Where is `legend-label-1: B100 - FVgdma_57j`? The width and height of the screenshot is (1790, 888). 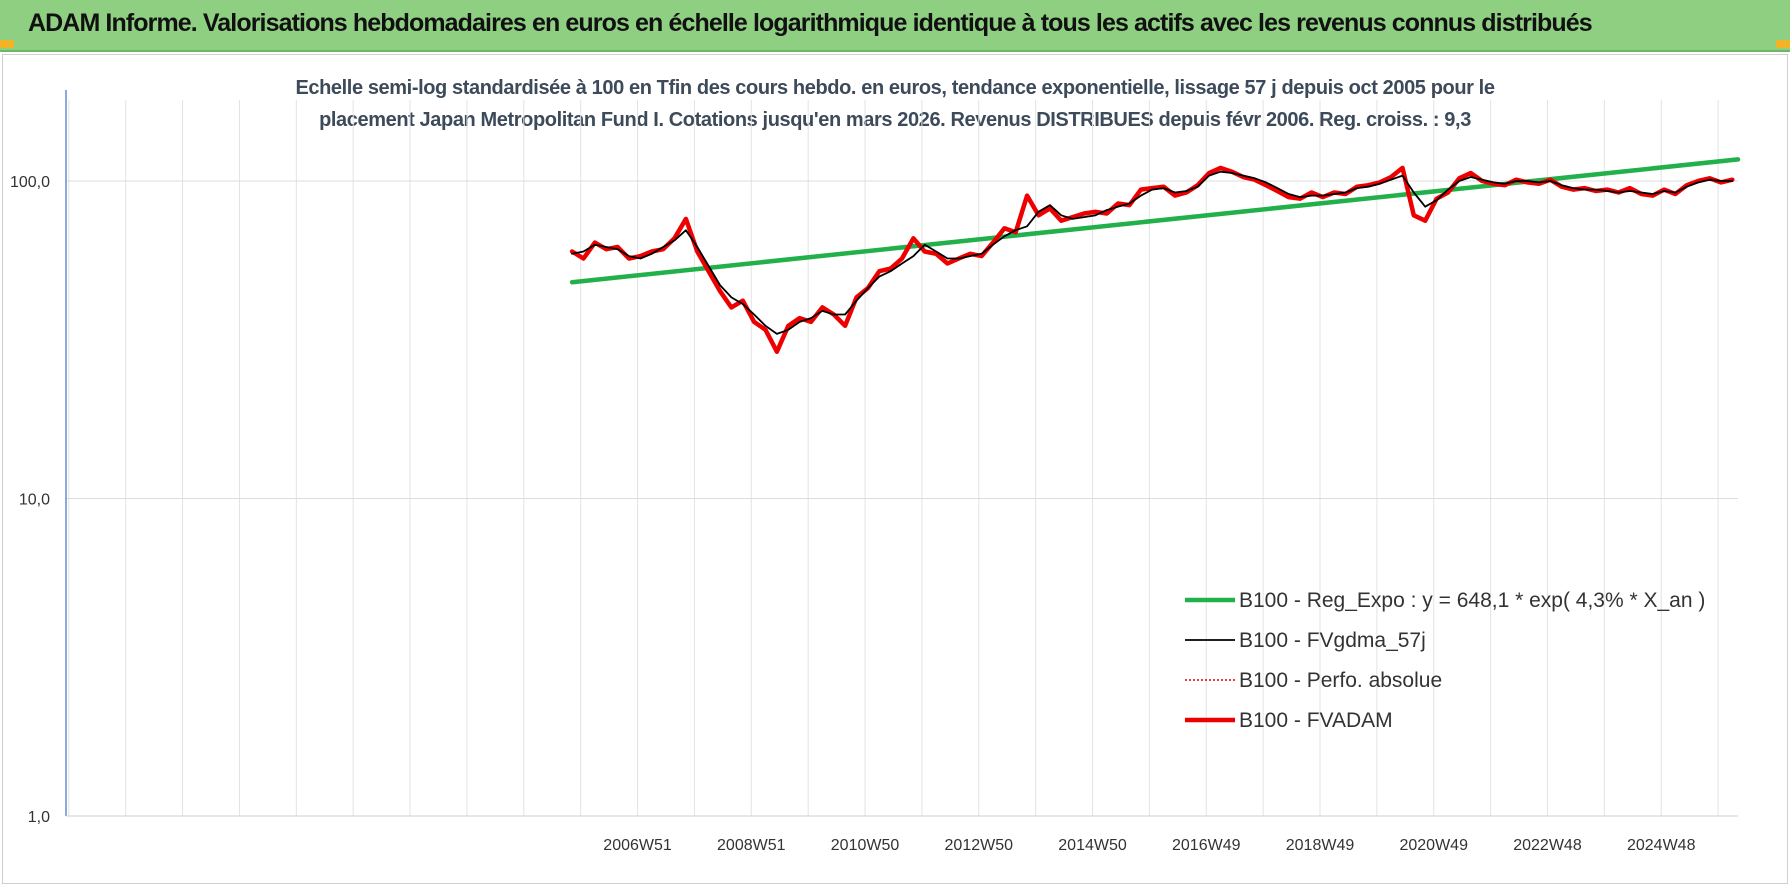
legend-label-1: B100 - FVgdma_57j is located at coordinates (1332, 640).